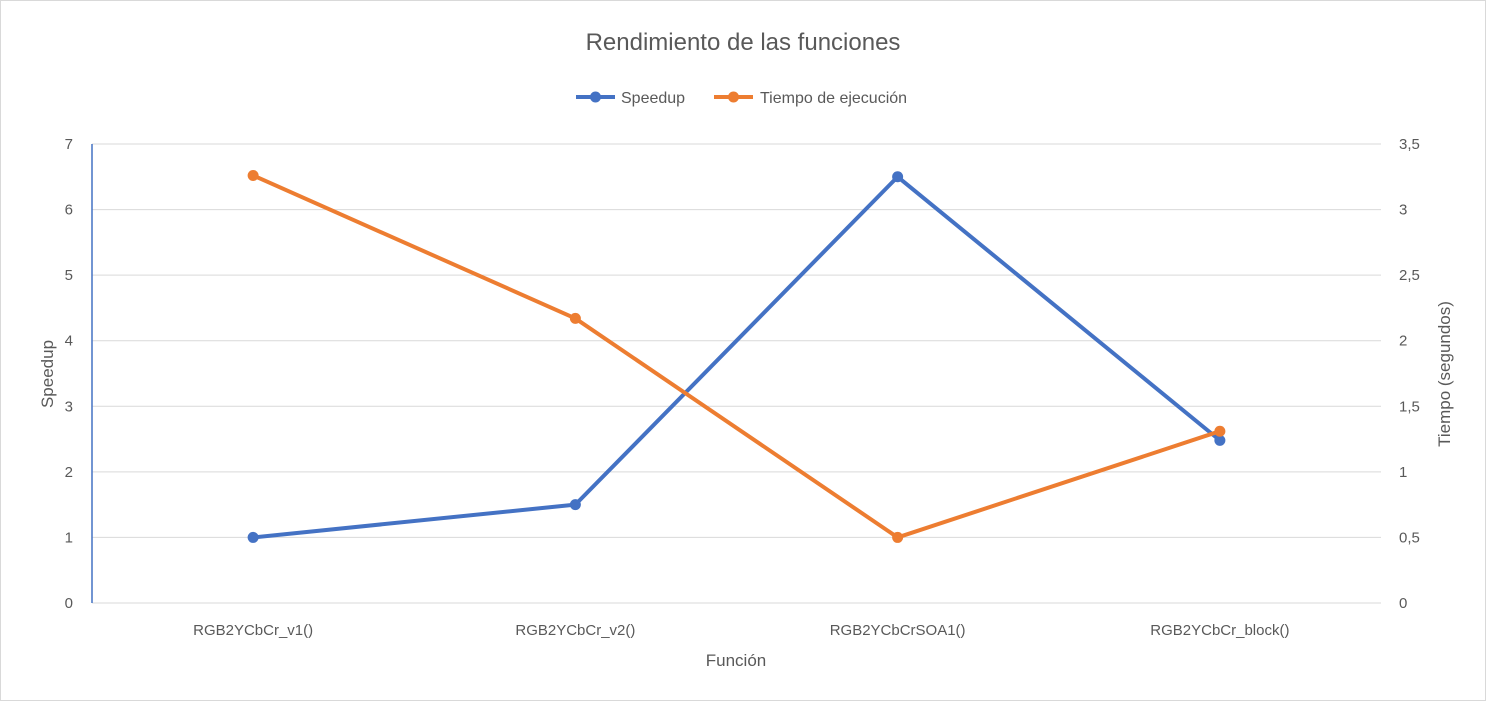 The height and width of the screenshot is (705, 1486). What do you see at coordinates (595, 97) in the screenshot?
I see `legend-marker-speedup` at bounding box center [595, 97].